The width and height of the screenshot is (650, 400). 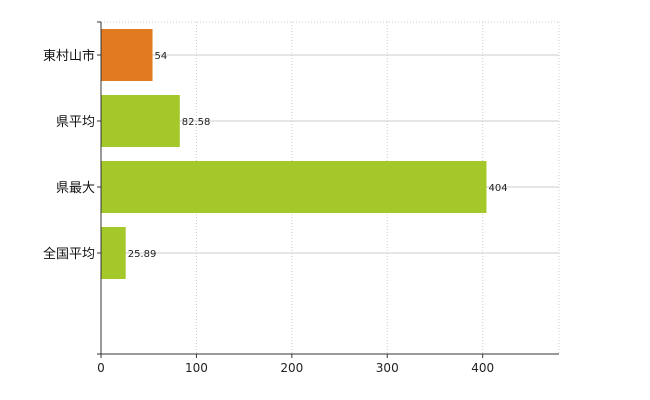 I want to click on x-tick-label: 0, so click(x=101, y=368).